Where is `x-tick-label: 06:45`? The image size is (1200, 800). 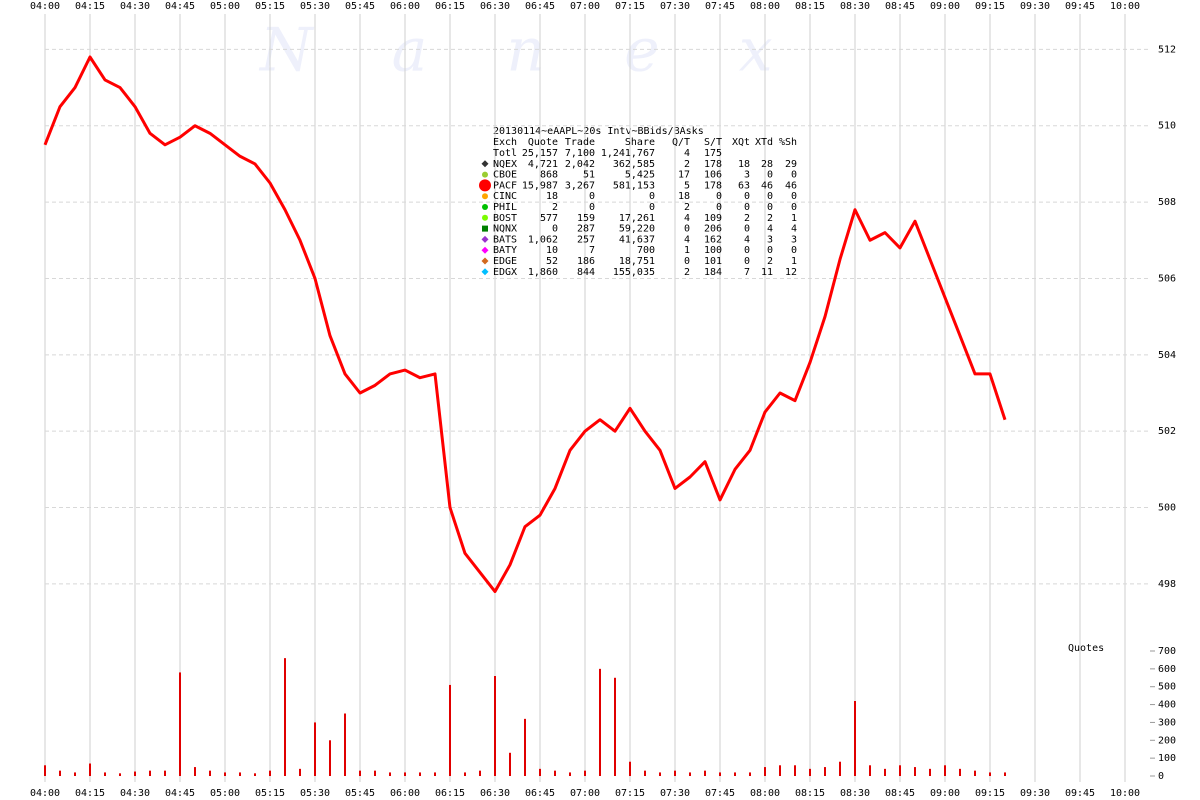
x-tick-label: 06:45 is located at coordinates (540, 793).